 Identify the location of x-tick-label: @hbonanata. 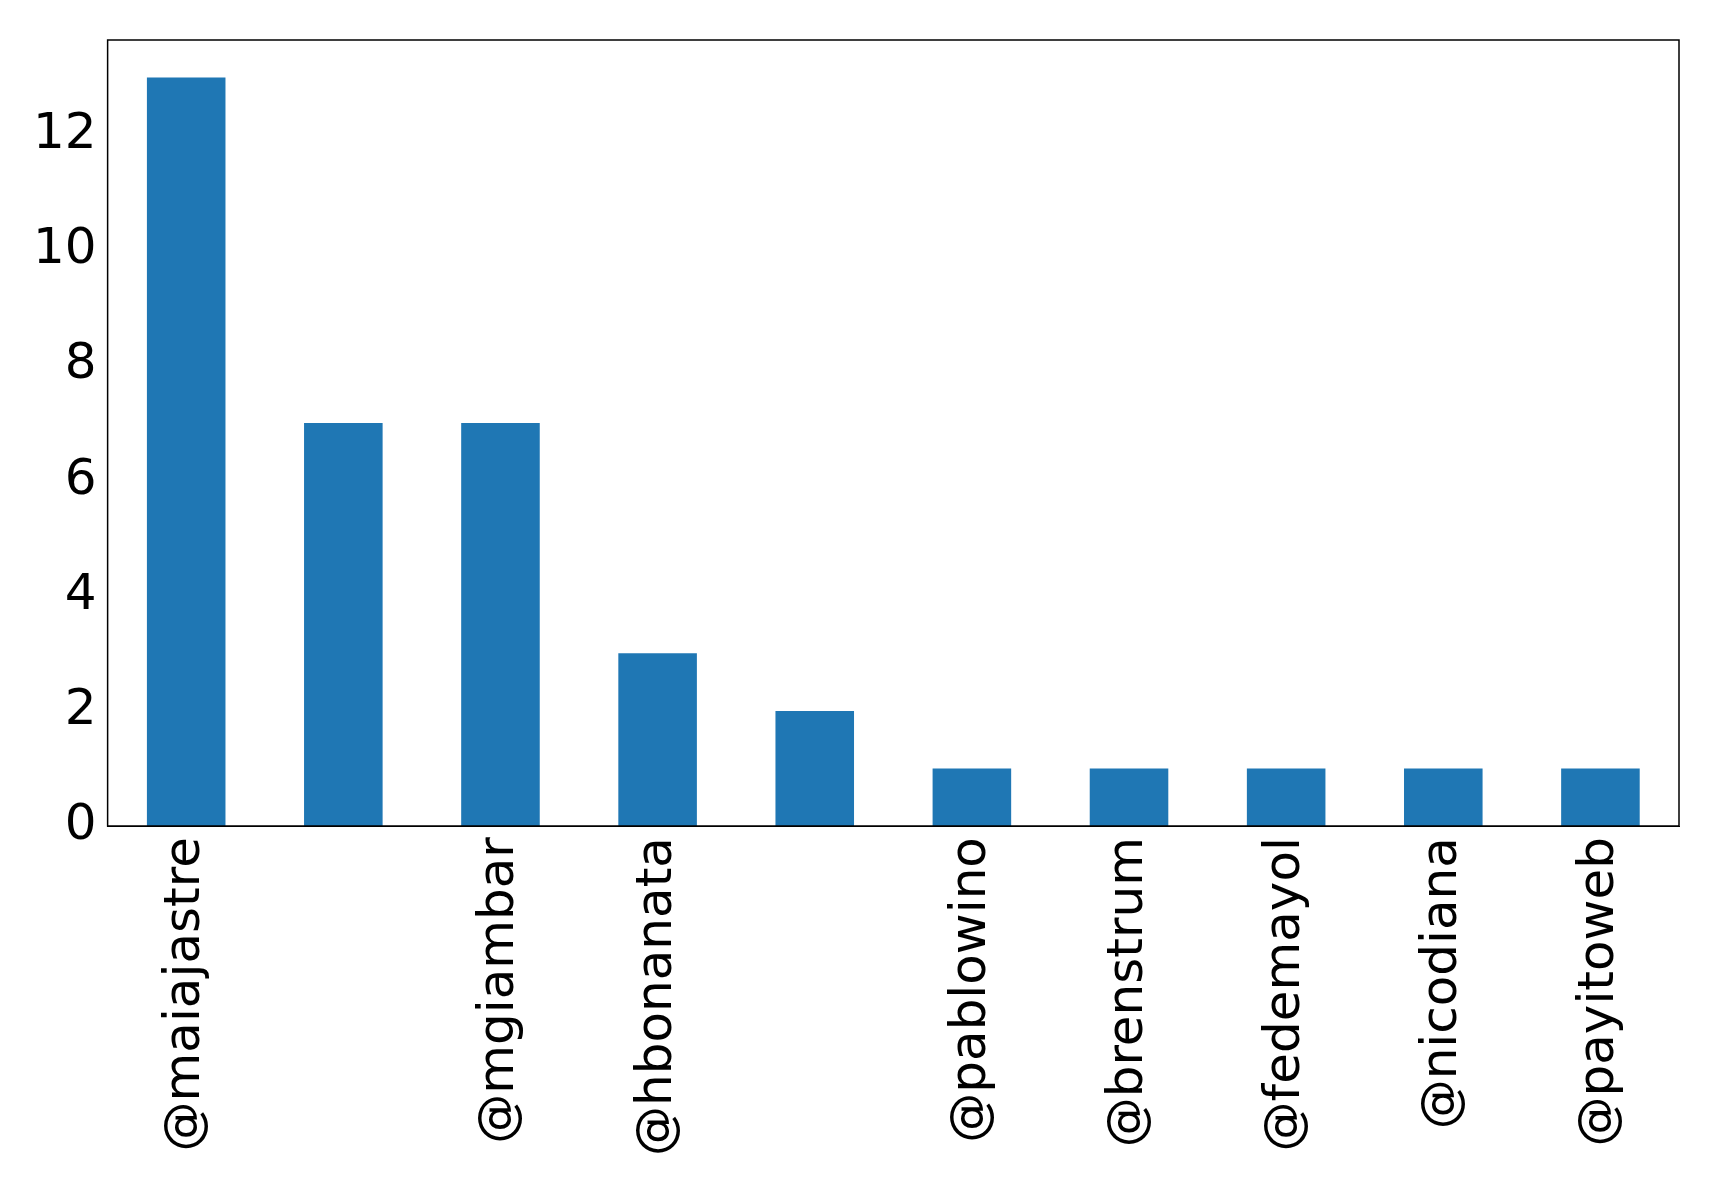
(653, 996).